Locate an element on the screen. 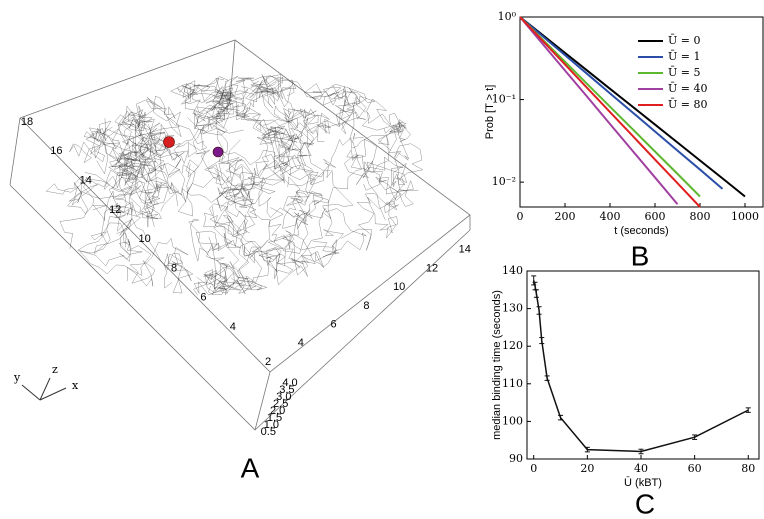 This screenshot has width=764, height=519. y-tick-label: 110 is located at coordinates (512, 383).